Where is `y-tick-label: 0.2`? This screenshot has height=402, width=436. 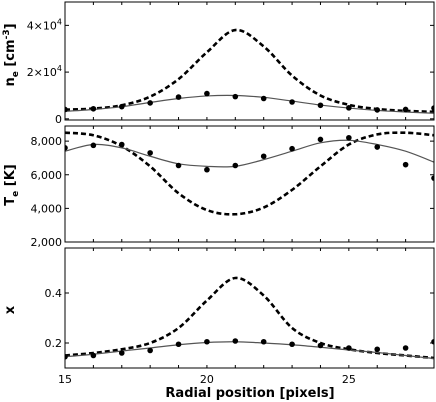 y-tick-label: 0.2 is located at coordinates (54, 343).